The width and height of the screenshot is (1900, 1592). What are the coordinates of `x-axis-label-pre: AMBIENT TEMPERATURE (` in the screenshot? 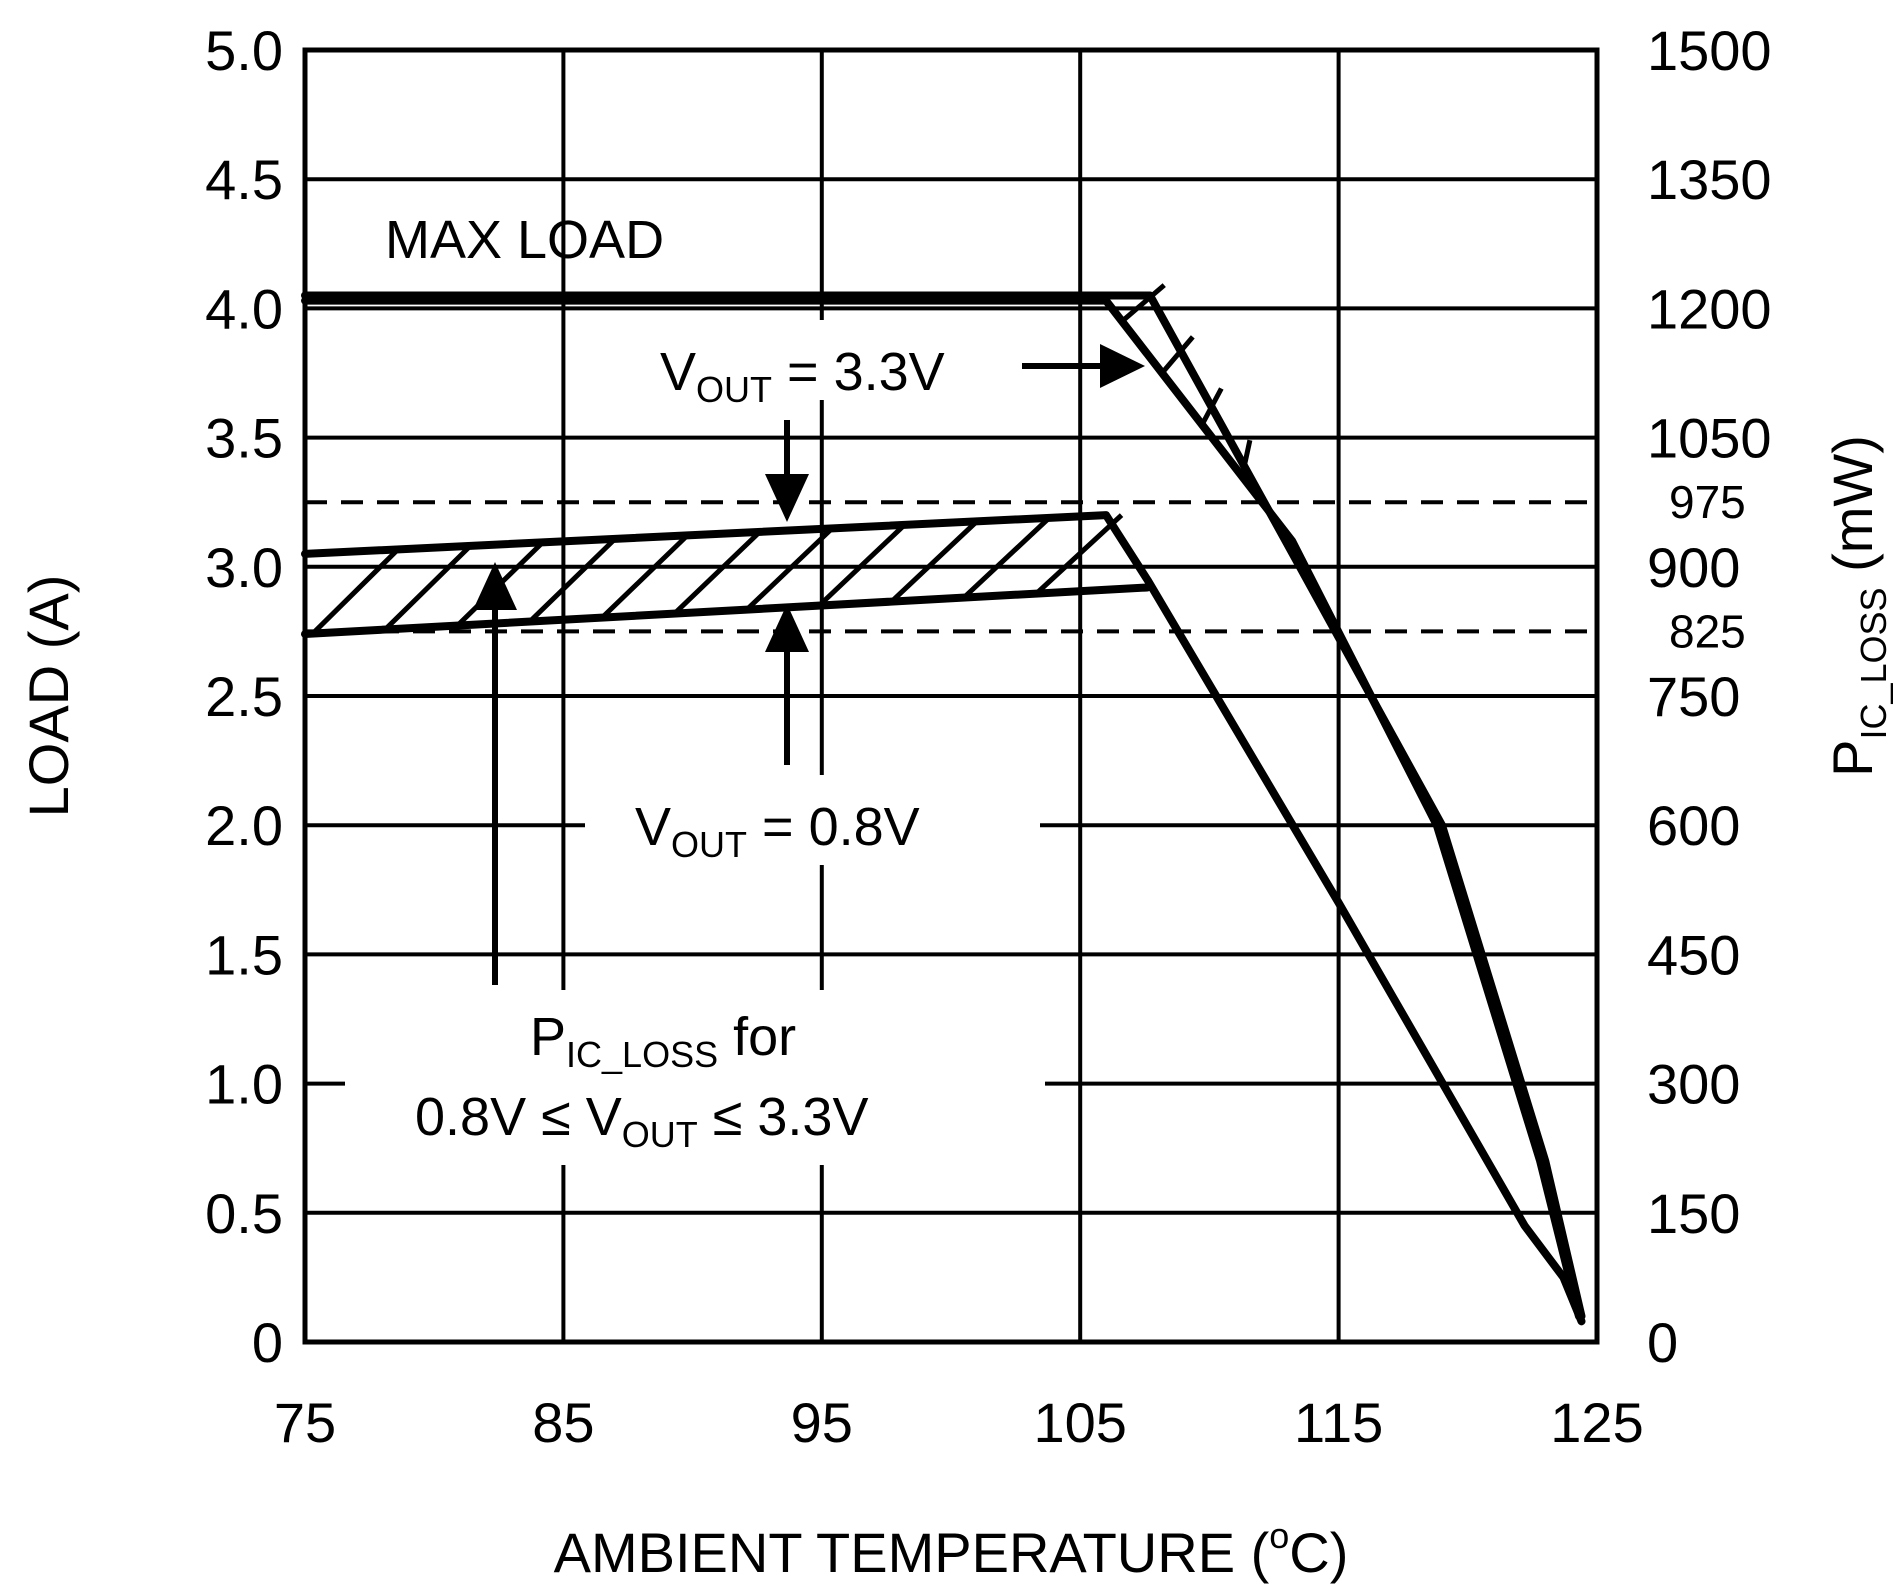 It's located at (912, 1552).